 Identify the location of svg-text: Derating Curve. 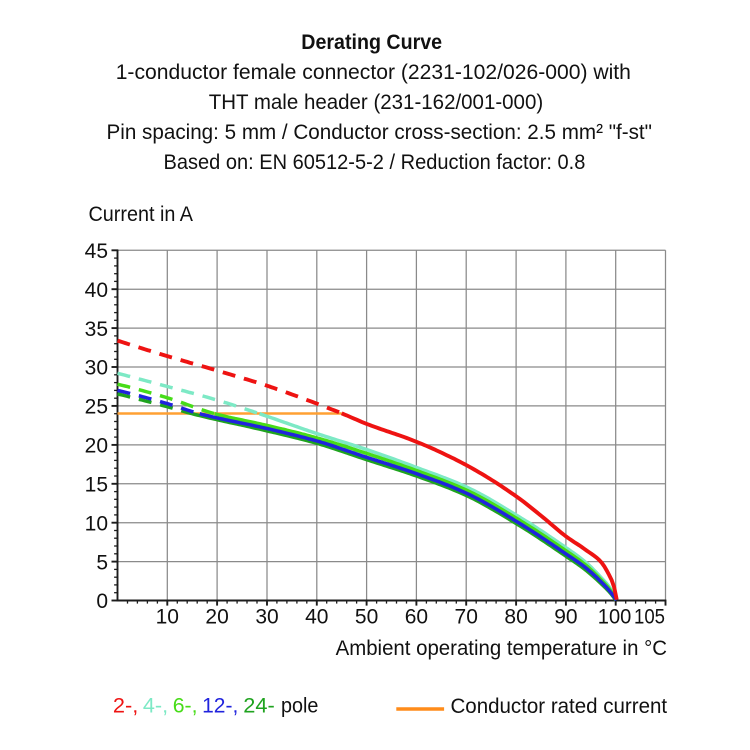
(371, 42).